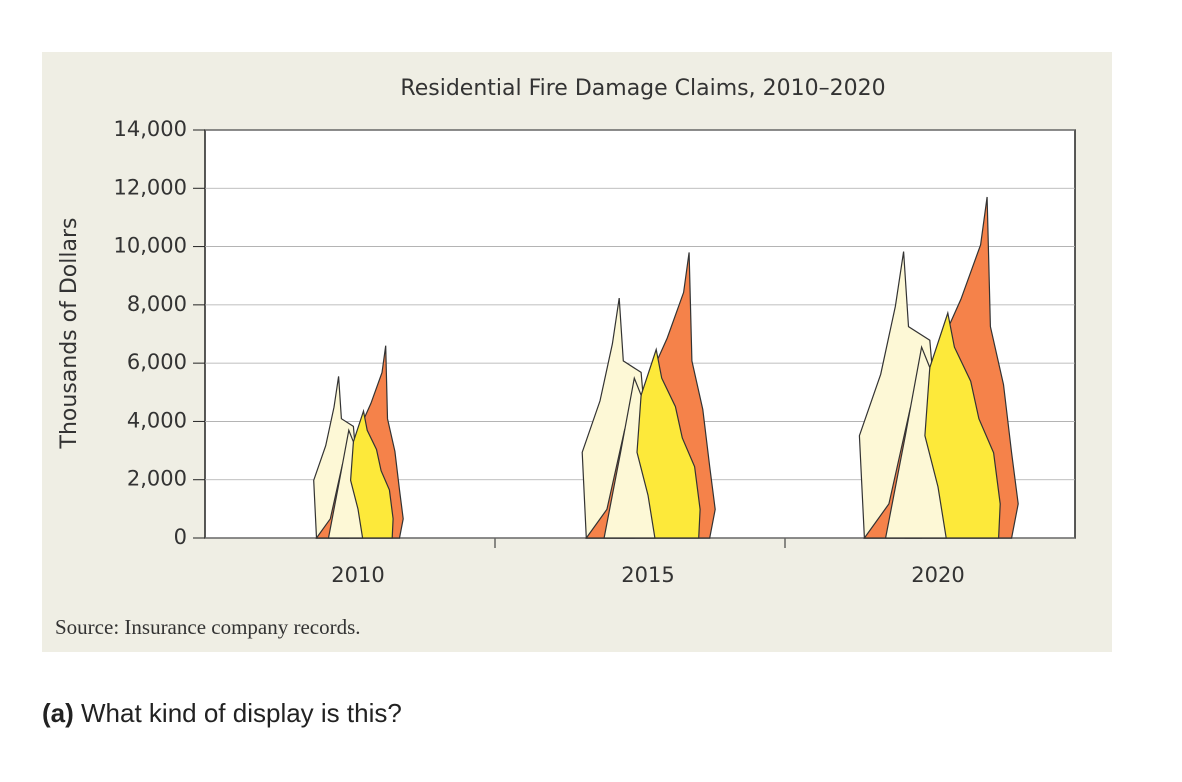  Describe the element at coordinates (58, 713) in the screenshot. I see `question-label: (a)` at that location.